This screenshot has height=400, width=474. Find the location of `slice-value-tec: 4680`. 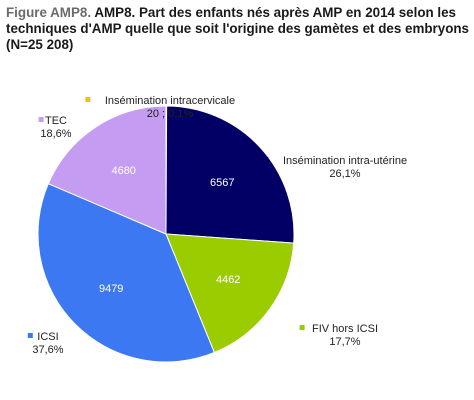

slice-value-tec: 4680 is located at coordinates (123, 171).